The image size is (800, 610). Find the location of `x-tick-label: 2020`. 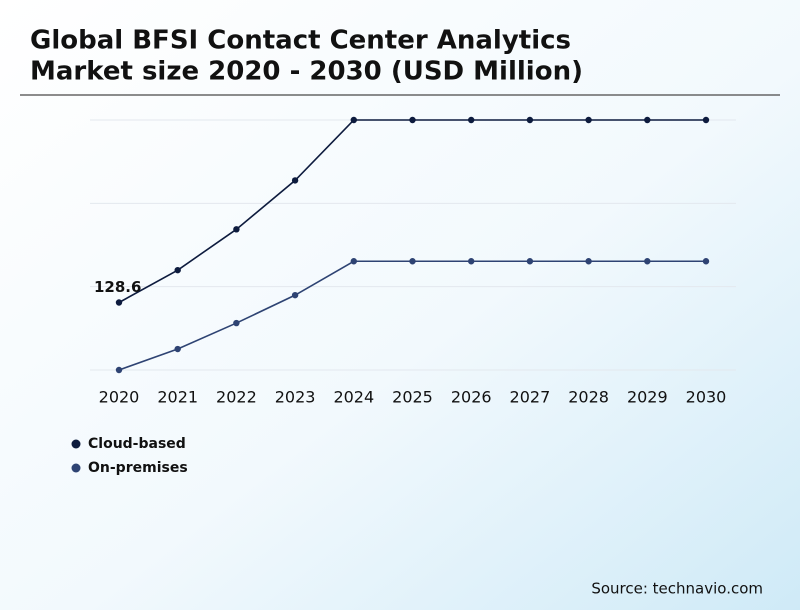

x-tick-label: 2020 is located at coordinates (119, 397).